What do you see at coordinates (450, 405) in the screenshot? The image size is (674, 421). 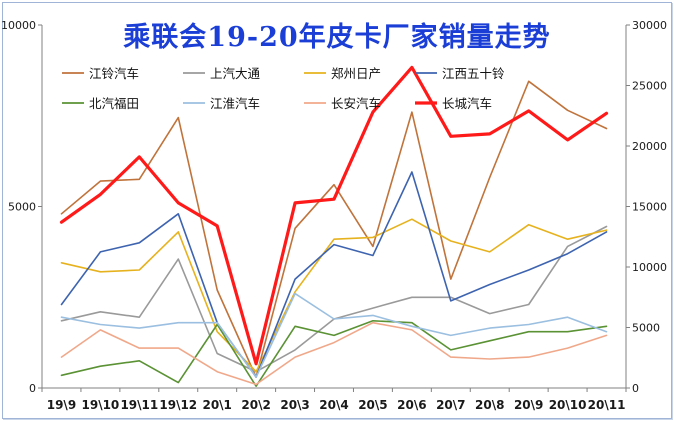 I see `x-tick-label: 20\7` at bounding box center [450, 405].